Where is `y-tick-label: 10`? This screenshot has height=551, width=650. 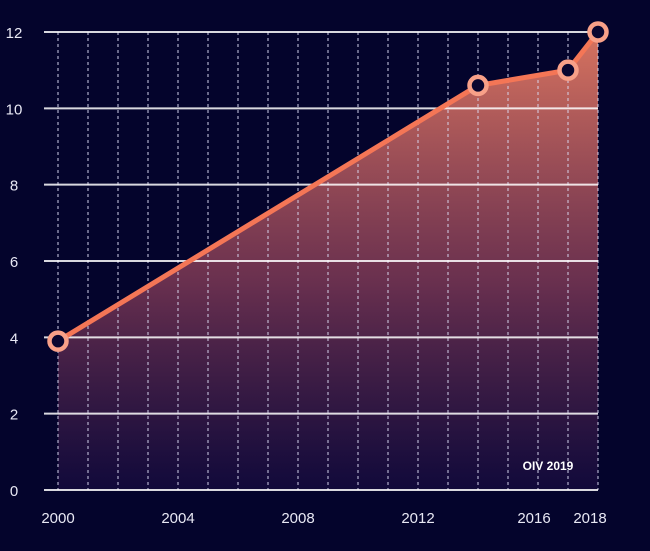 y-tick-label: 10 is located at coordinates (14, 109).